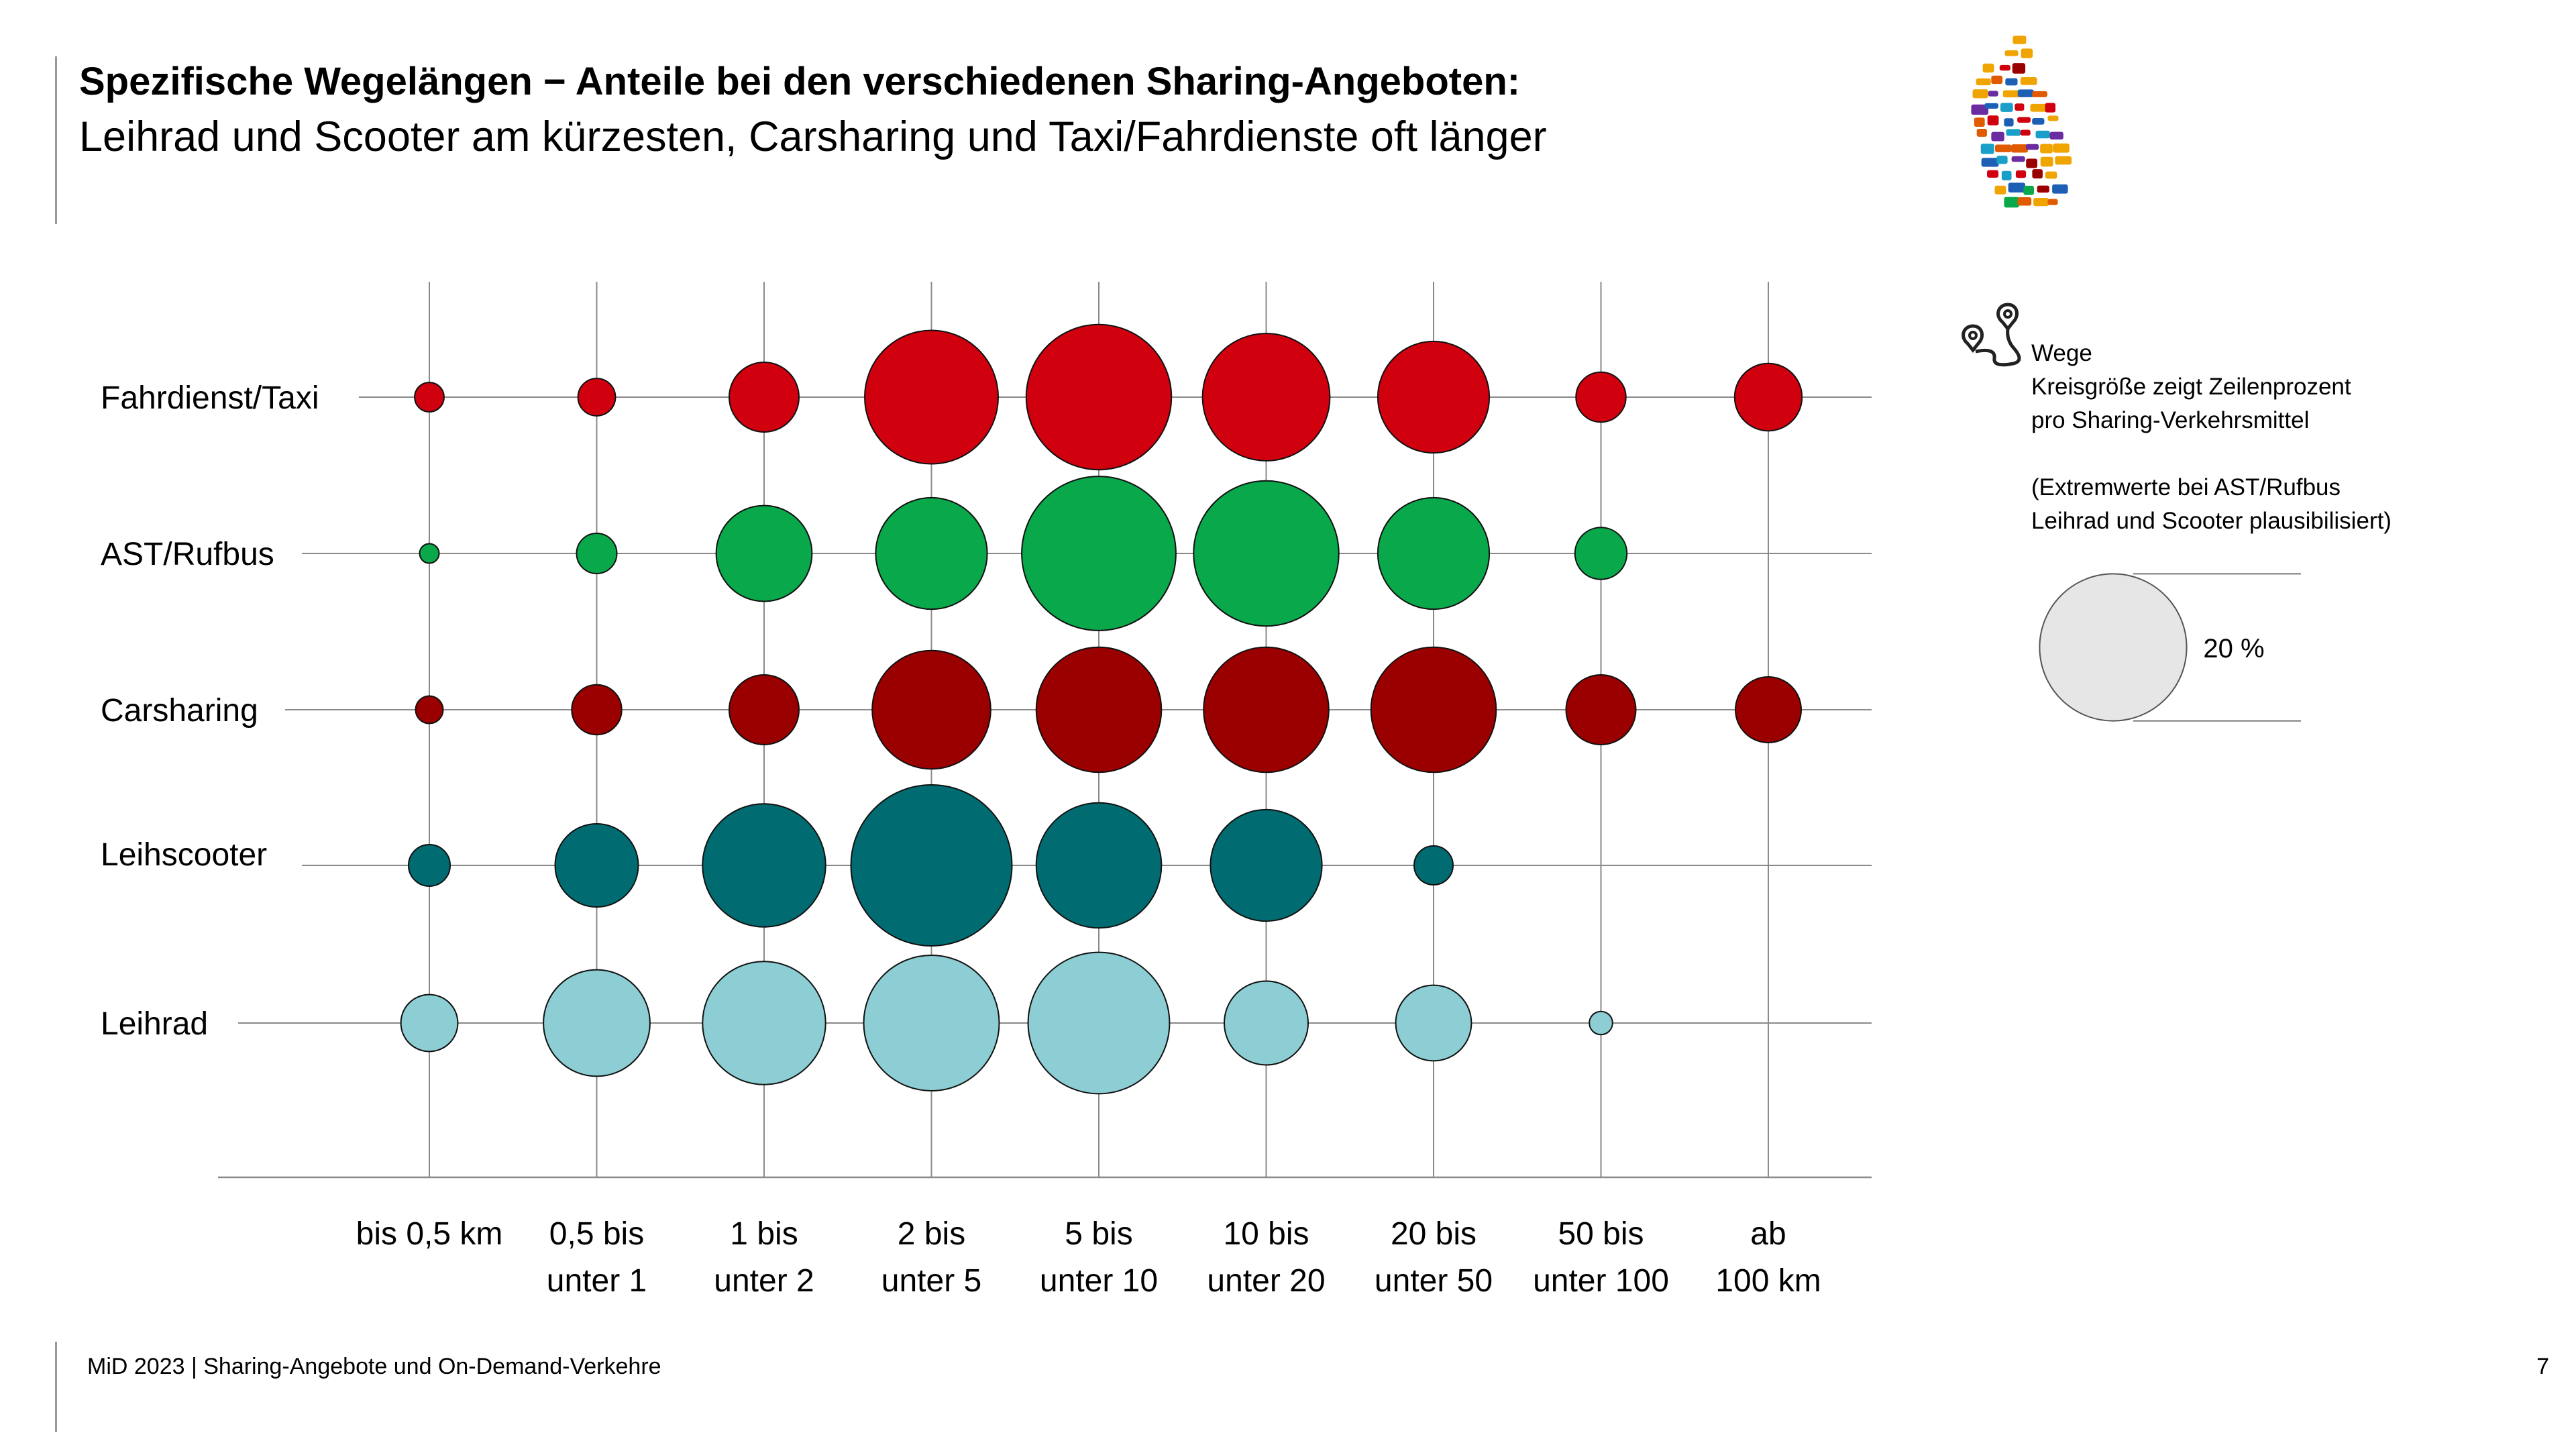  Describe the element at coordinates (1266, 1234) in the screenshot. I see `x-tick-label: 10 bis` at that location.